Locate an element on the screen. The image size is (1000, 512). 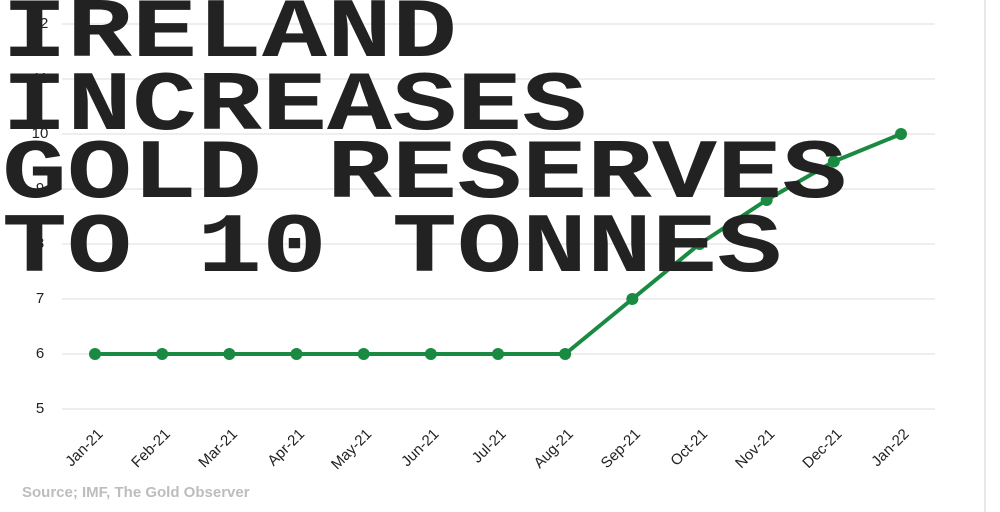
x-tick-label: Jul-21 is located at coordinates (489, 446).